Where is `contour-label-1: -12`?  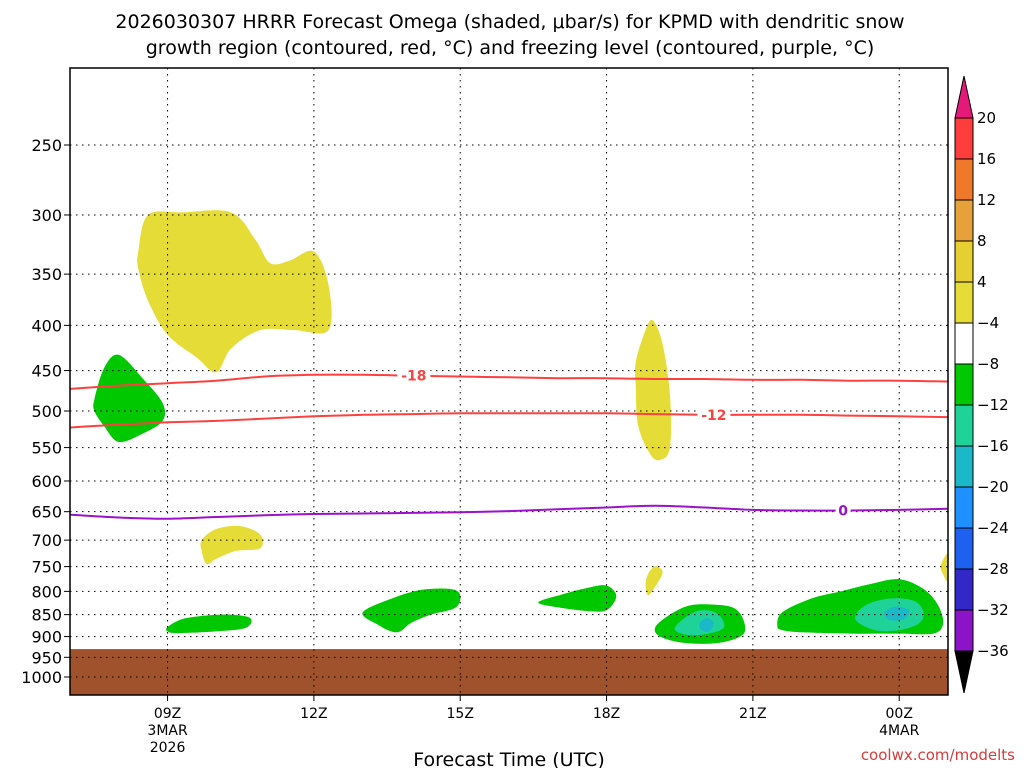
contour-label-1: -12 is located at coordinates (713, 416).